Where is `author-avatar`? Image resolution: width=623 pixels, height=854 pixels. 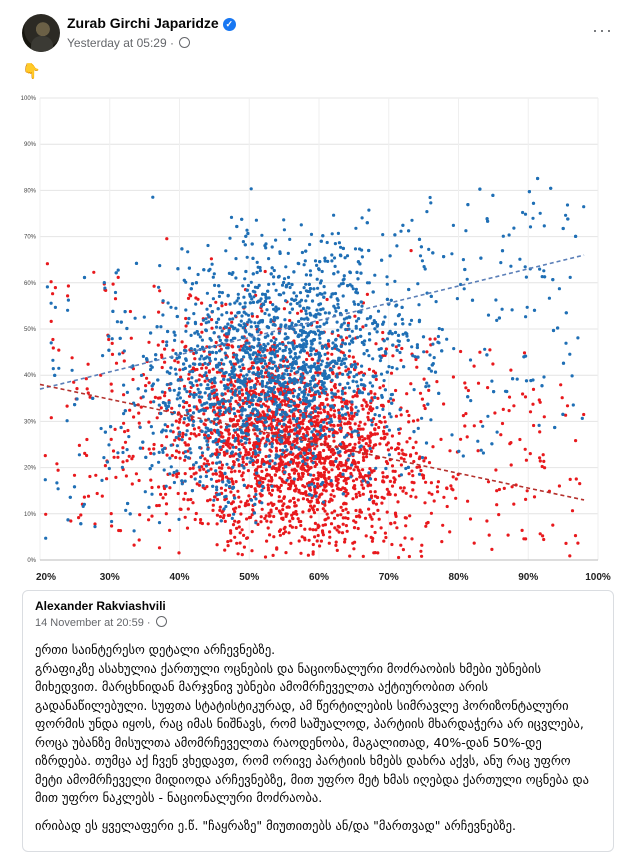 author-avatar is located at coordinates (41, 33).